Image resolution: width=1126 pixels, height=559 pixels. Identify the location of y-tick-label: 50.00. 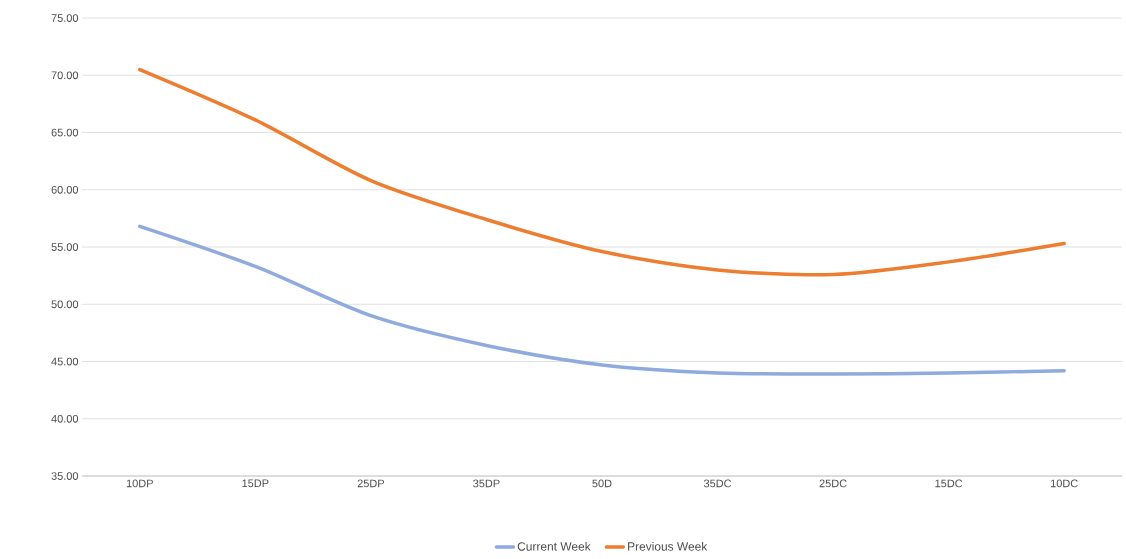
(65, 304).